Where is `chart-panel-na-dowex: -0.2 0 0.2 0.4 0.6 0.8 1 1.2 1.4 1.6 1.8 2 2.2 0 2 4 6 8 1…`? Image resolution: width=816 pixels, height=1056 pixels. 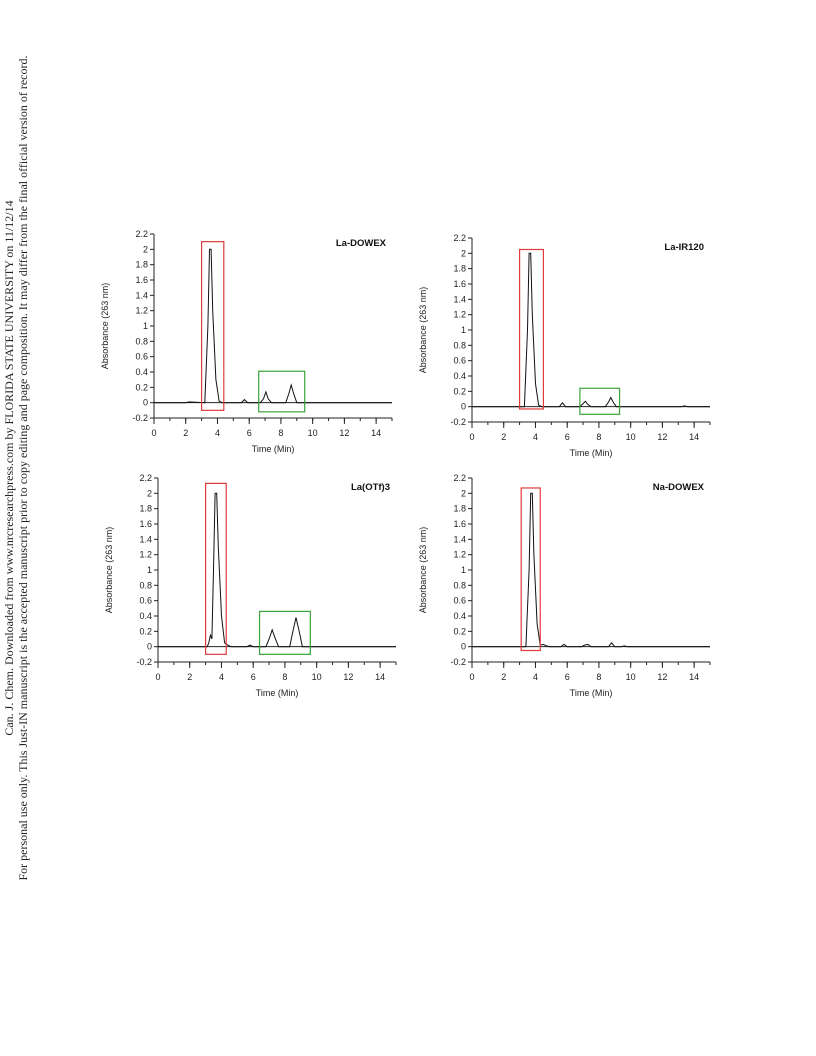
chart-panel-na-dowex: -0.2 0 0.2 0.4 0.6 0.8 1 1.2 1.4 1.6 1.8 2 2.2 0 2 4 6 8 1… is located at coordinates (565, 586).